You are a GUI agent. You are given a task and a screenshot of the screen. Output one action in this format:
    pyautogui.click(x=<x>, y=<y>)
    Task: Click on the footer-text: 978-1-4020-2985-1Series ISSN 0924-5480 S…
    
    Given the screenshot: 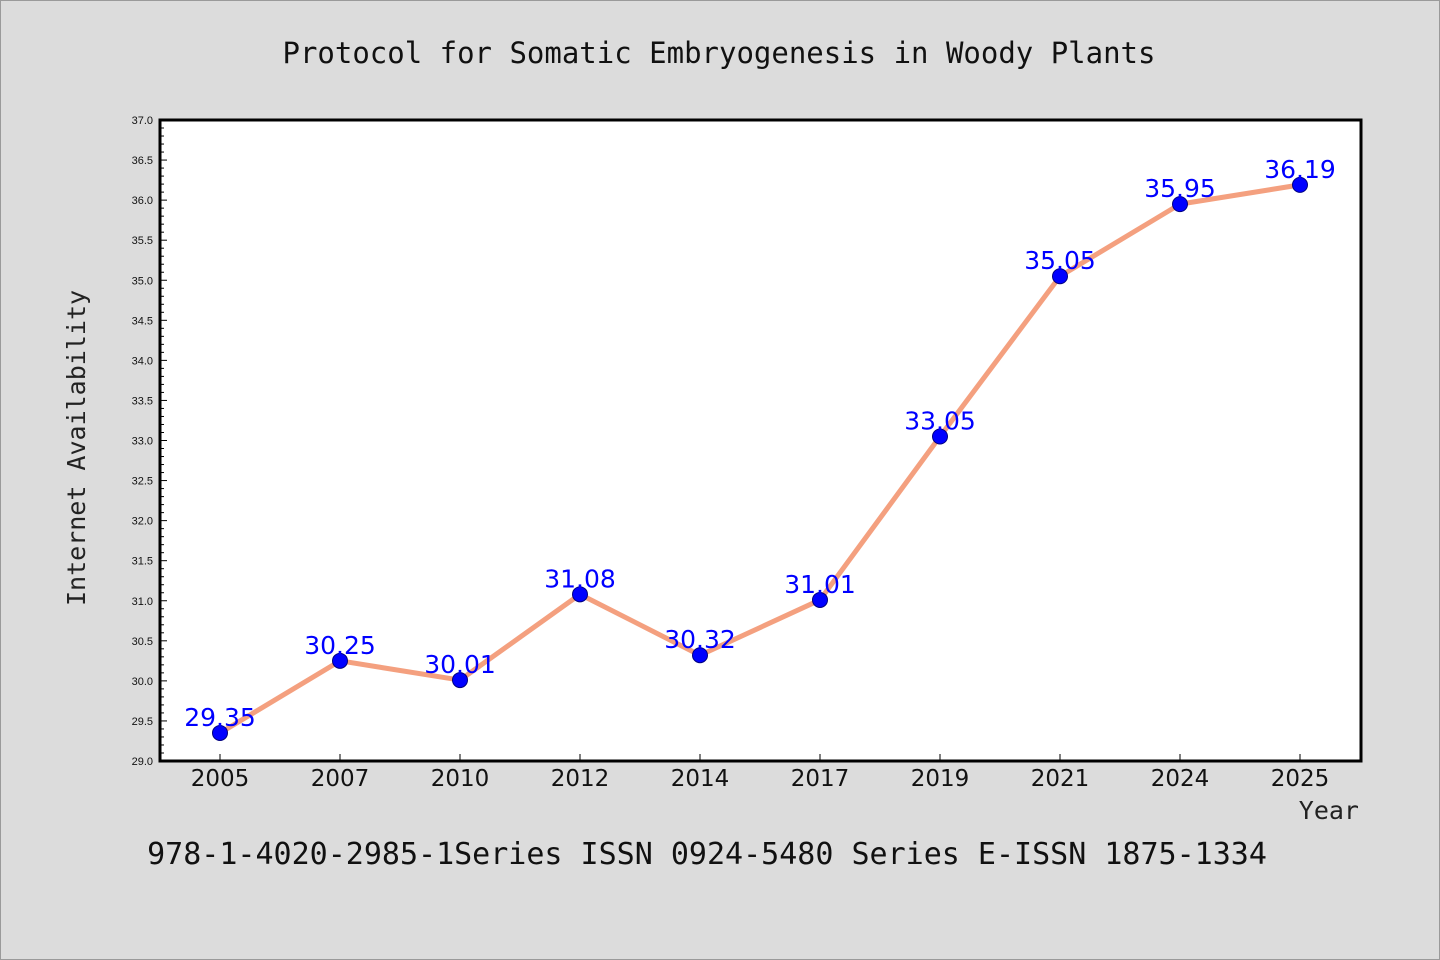 What is the action you would take?
    pyautogui.click(x=707, y=854)
    